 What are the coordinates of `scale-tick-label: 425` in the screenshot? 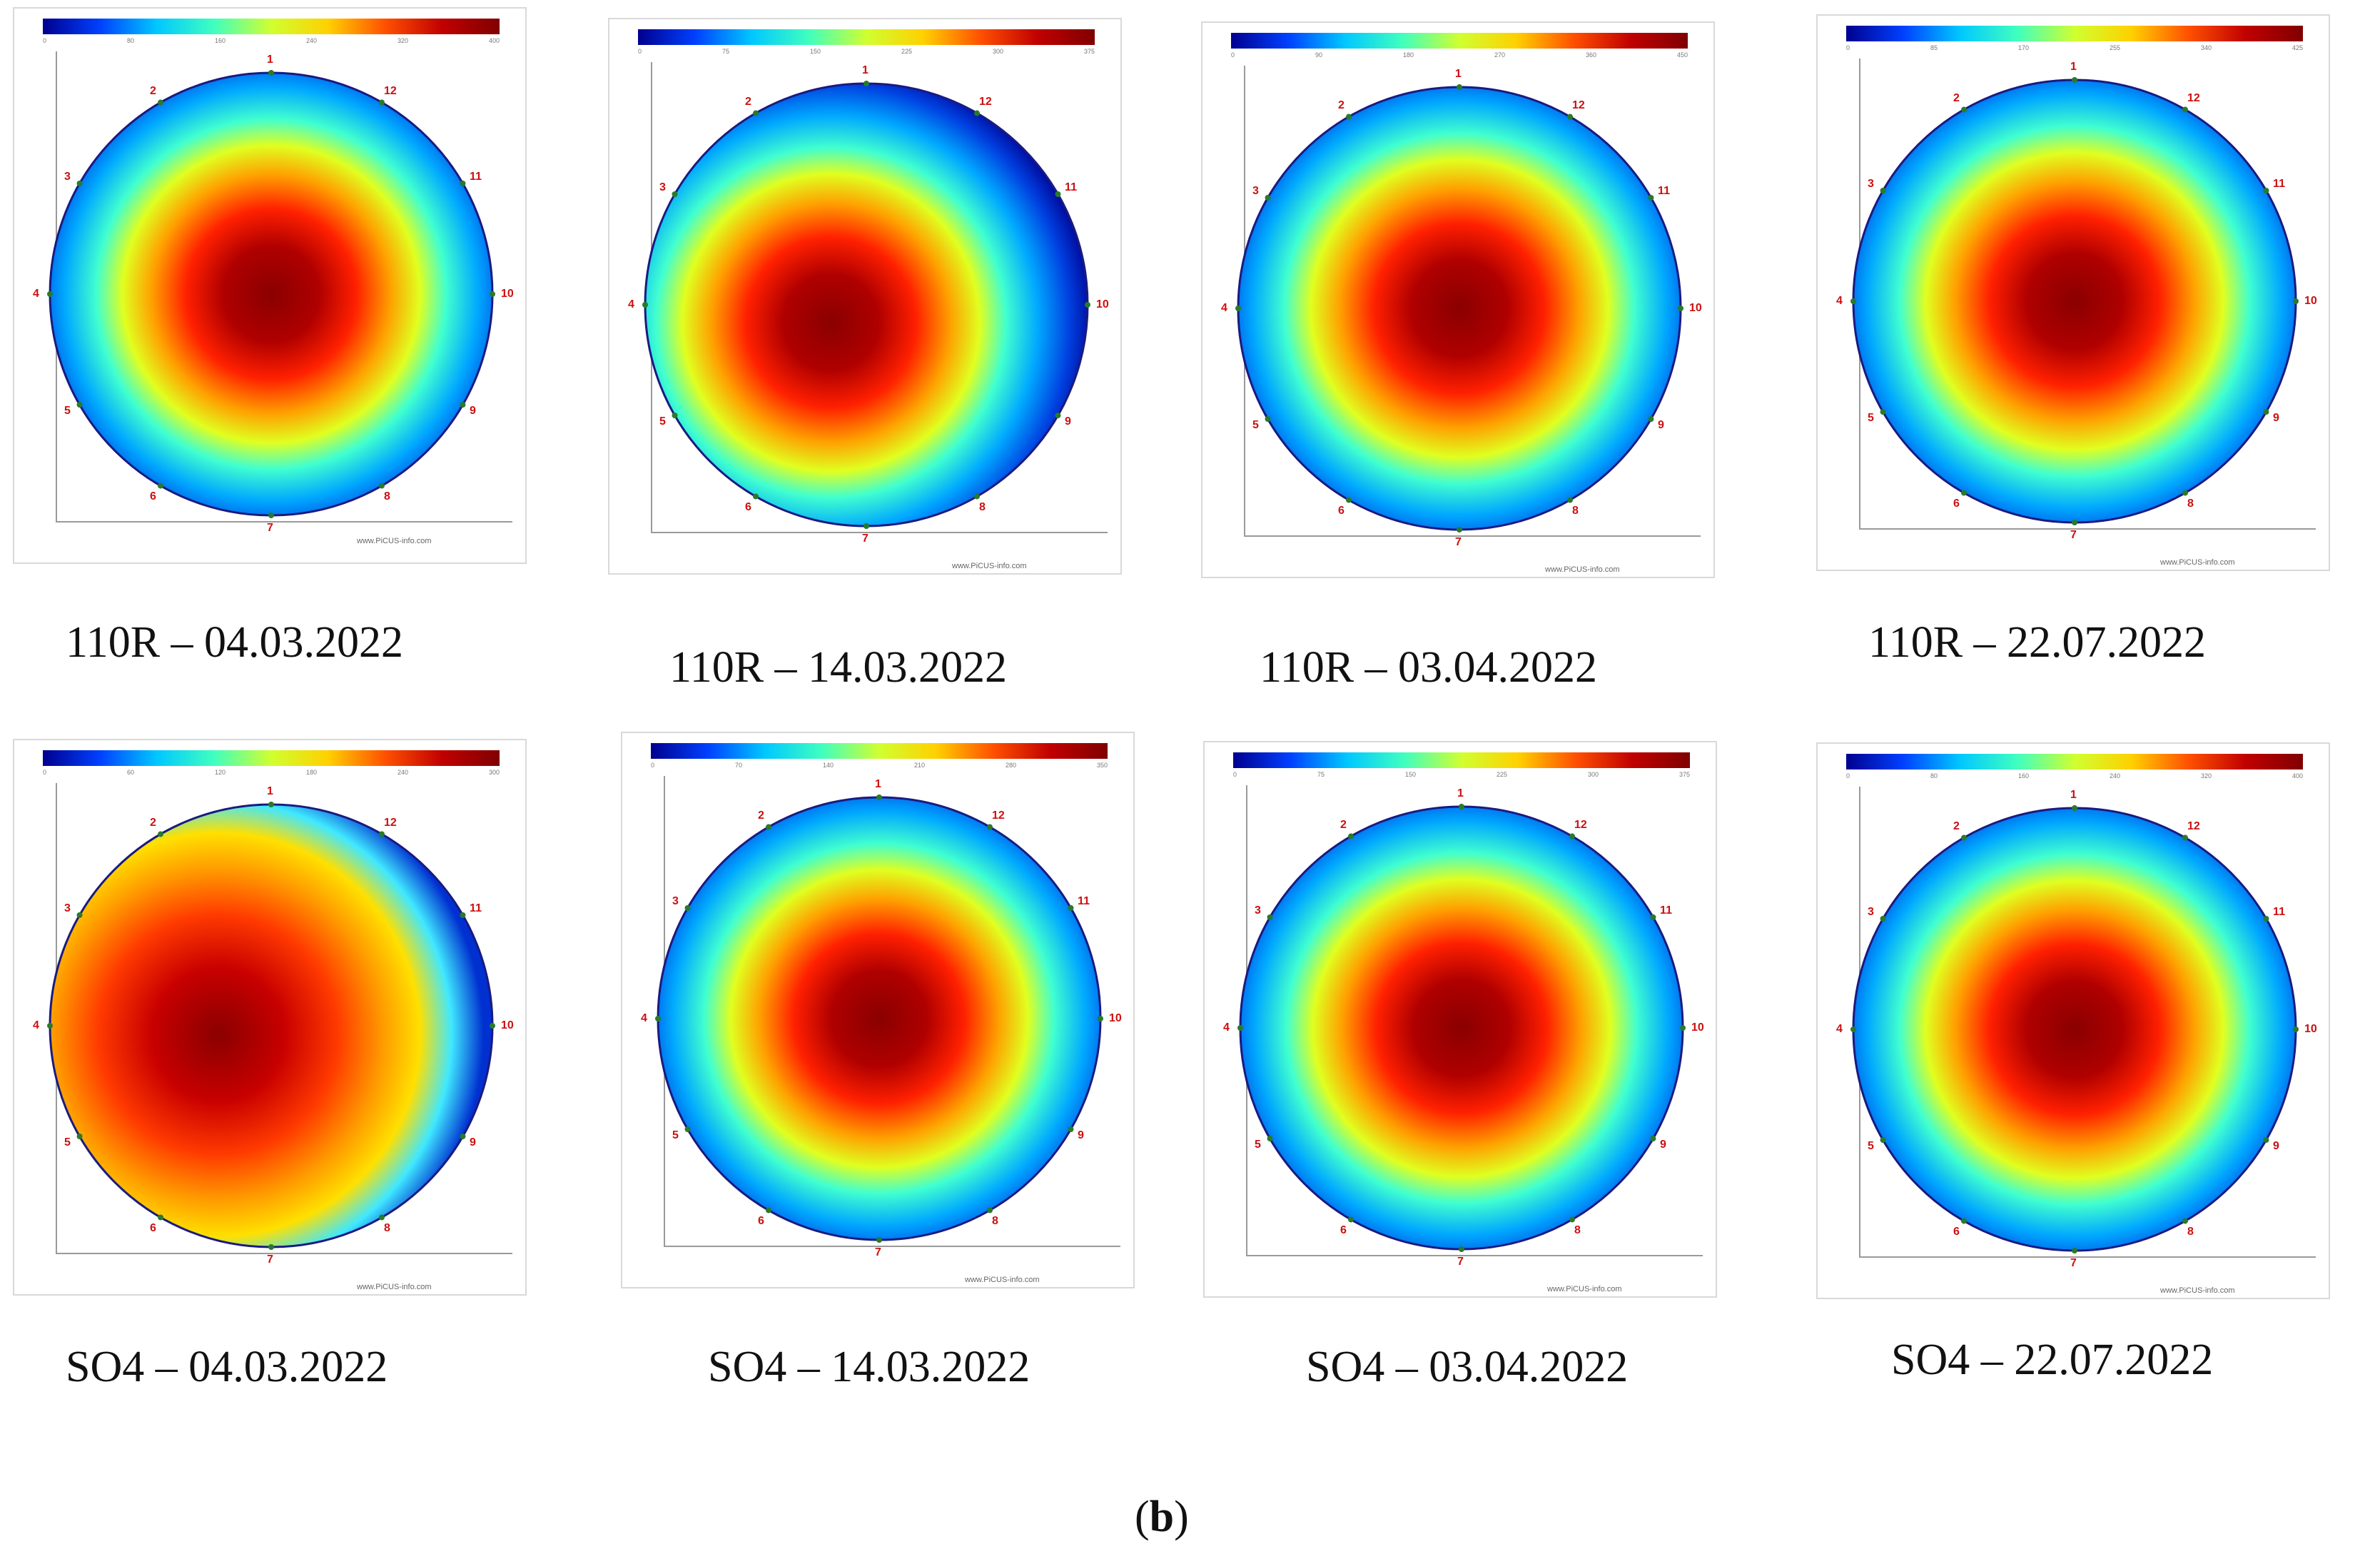 It's located at (2297, 47).